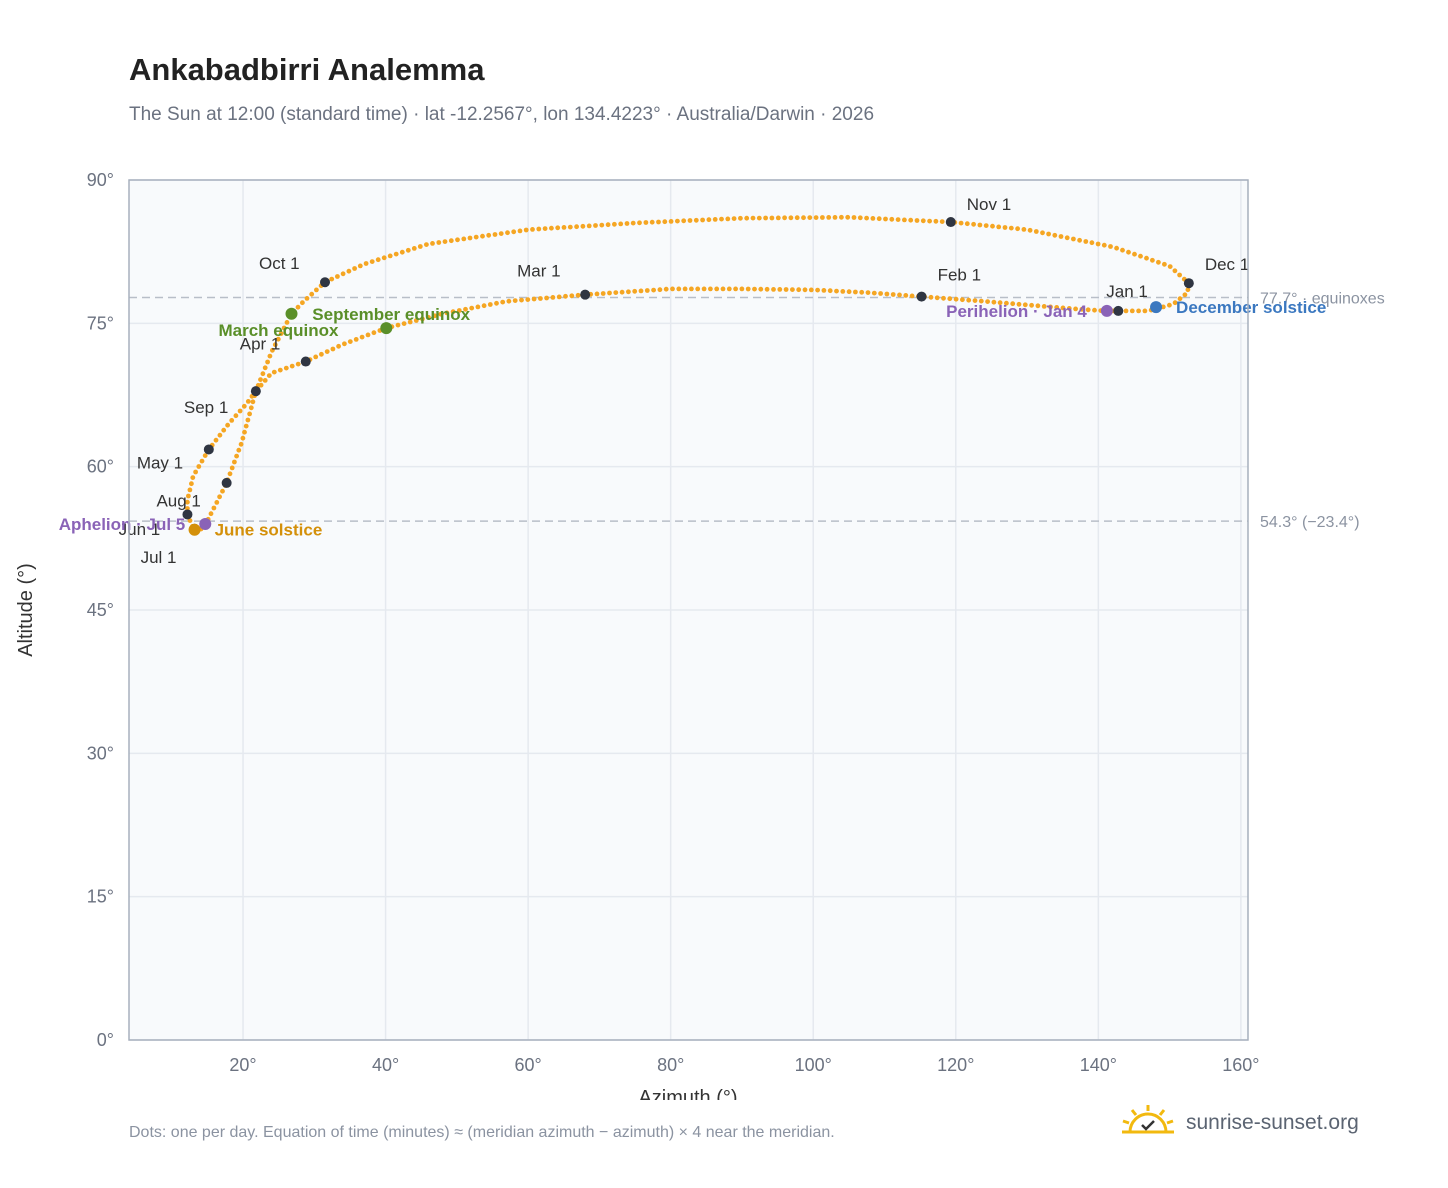  What do you see at coordinates (279, 330) in the screenshot?
I see `event-label: March equinox` at bounding box center [279, 330].